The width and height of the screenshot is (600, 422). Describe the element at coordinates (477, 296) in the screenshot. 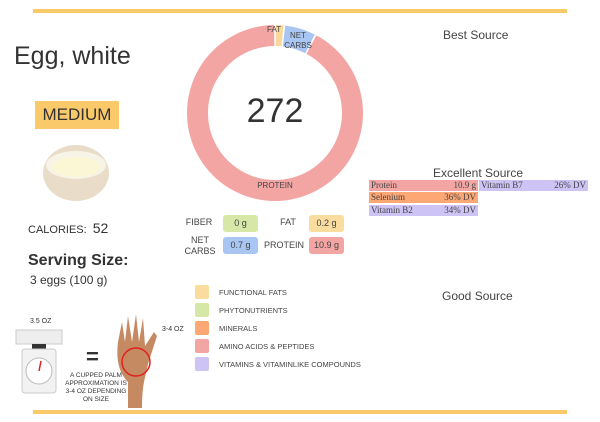

I see `good-source-title: Good Source` at that location.